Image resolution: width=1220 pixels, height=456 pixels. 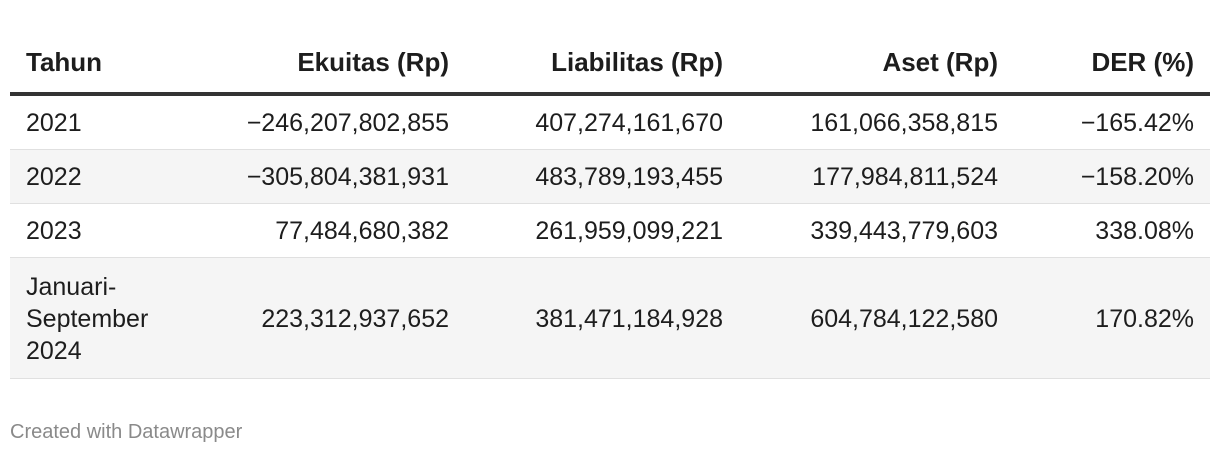 What do you see at coordinates (602, 176) in the screenshot?
I see `cell-liabilitas: 483,789,193,455` at bounding box center [602, 176].